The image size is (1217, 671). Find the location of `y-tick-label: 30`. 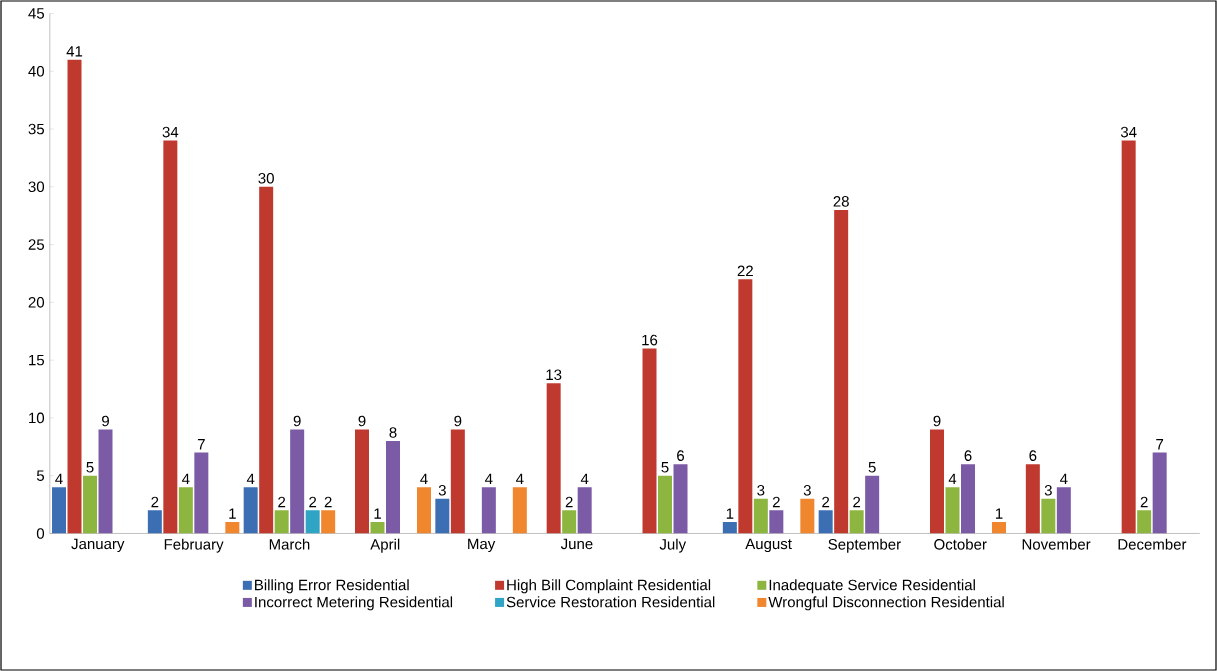

y-tick-label: 30 is located at coordinates (36, 187).